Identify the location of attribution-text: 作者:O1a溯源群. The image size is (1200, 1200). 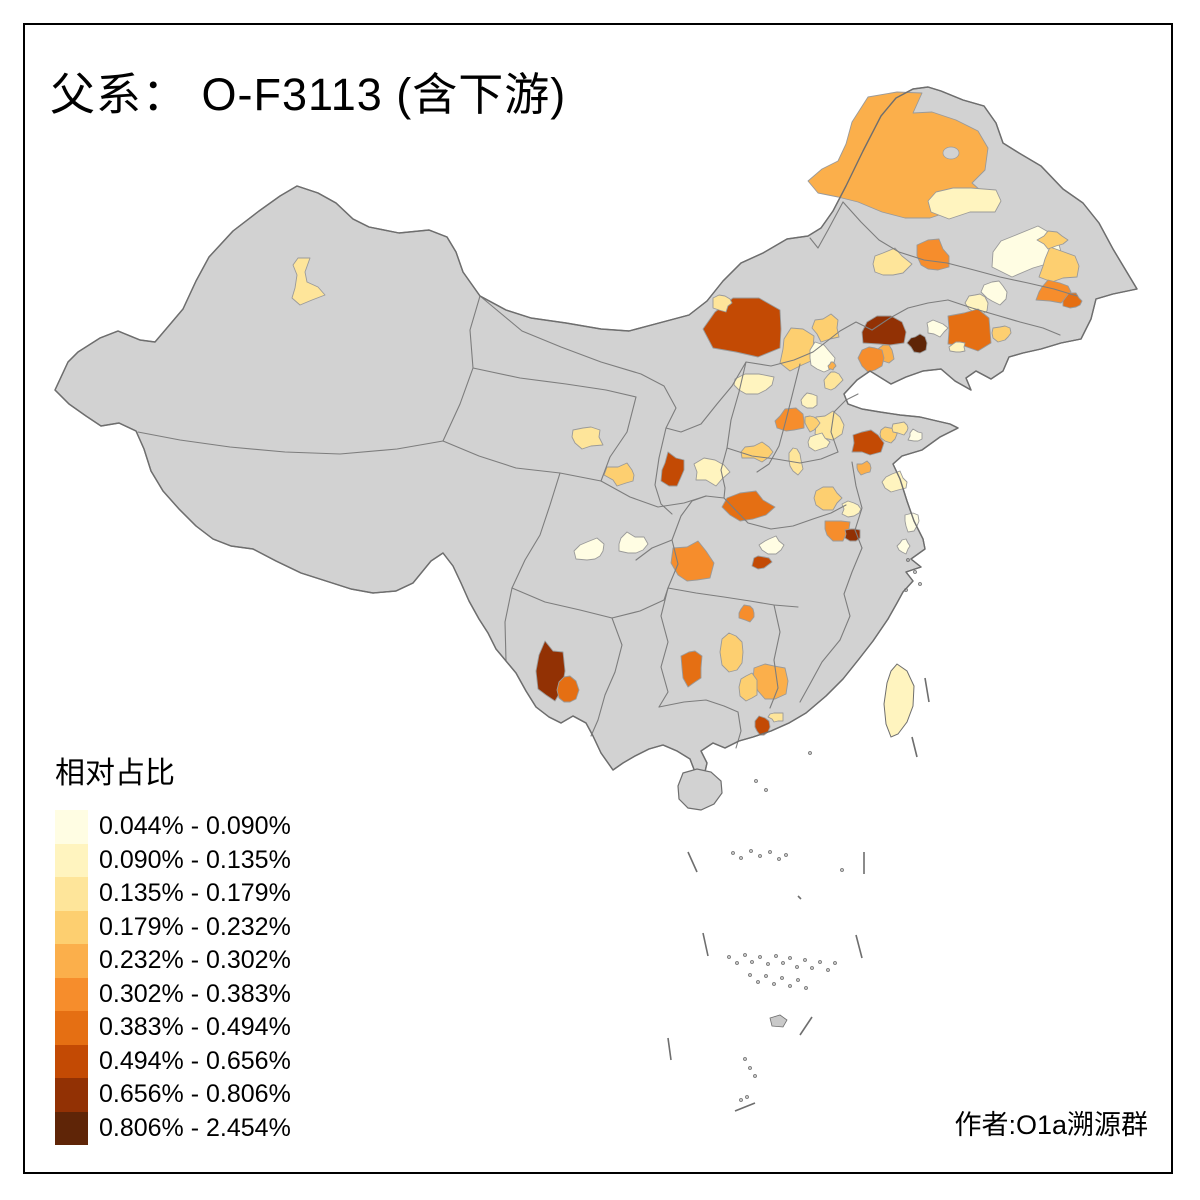
(1051, 1125).